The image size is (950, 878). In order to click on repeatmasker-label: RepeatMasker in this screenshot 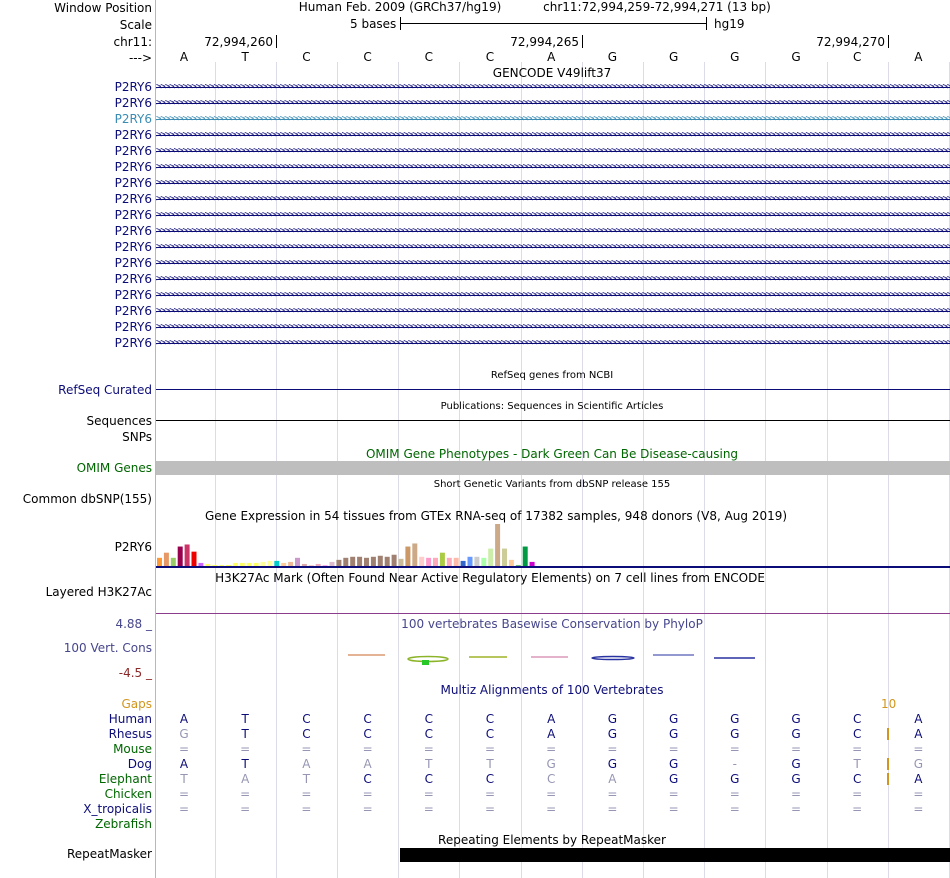, I will do `click(109, 854)`.